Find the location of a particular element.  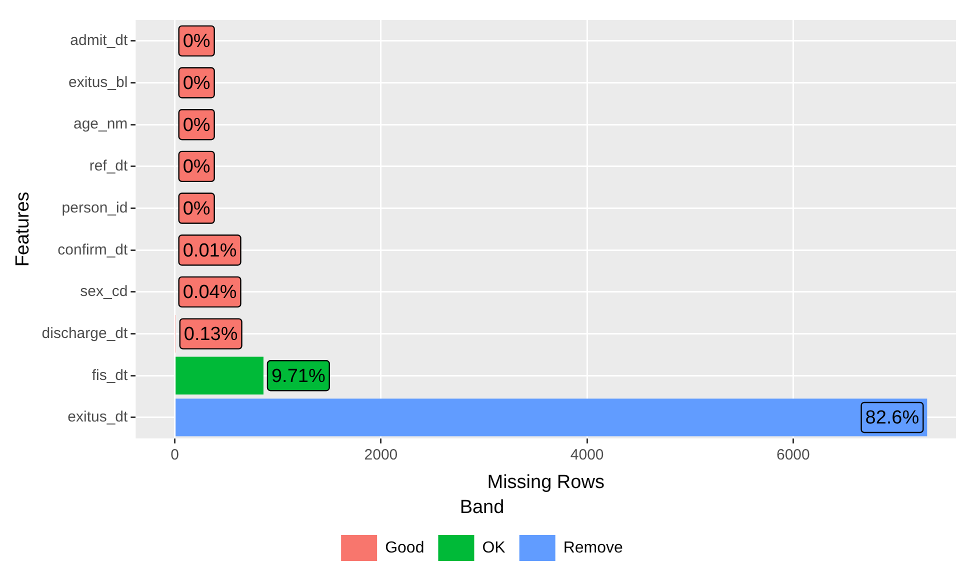

y-tick-label: person_id is located at coordinates (95, 207).